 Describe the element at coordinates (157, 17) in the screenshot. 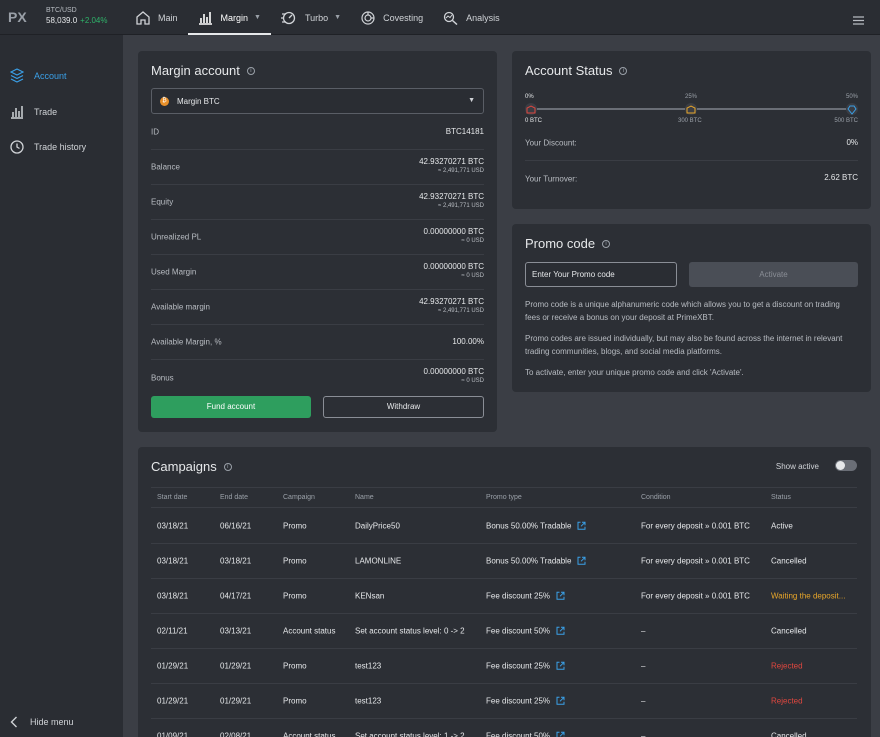

I see `nav-main: Main` at that location.